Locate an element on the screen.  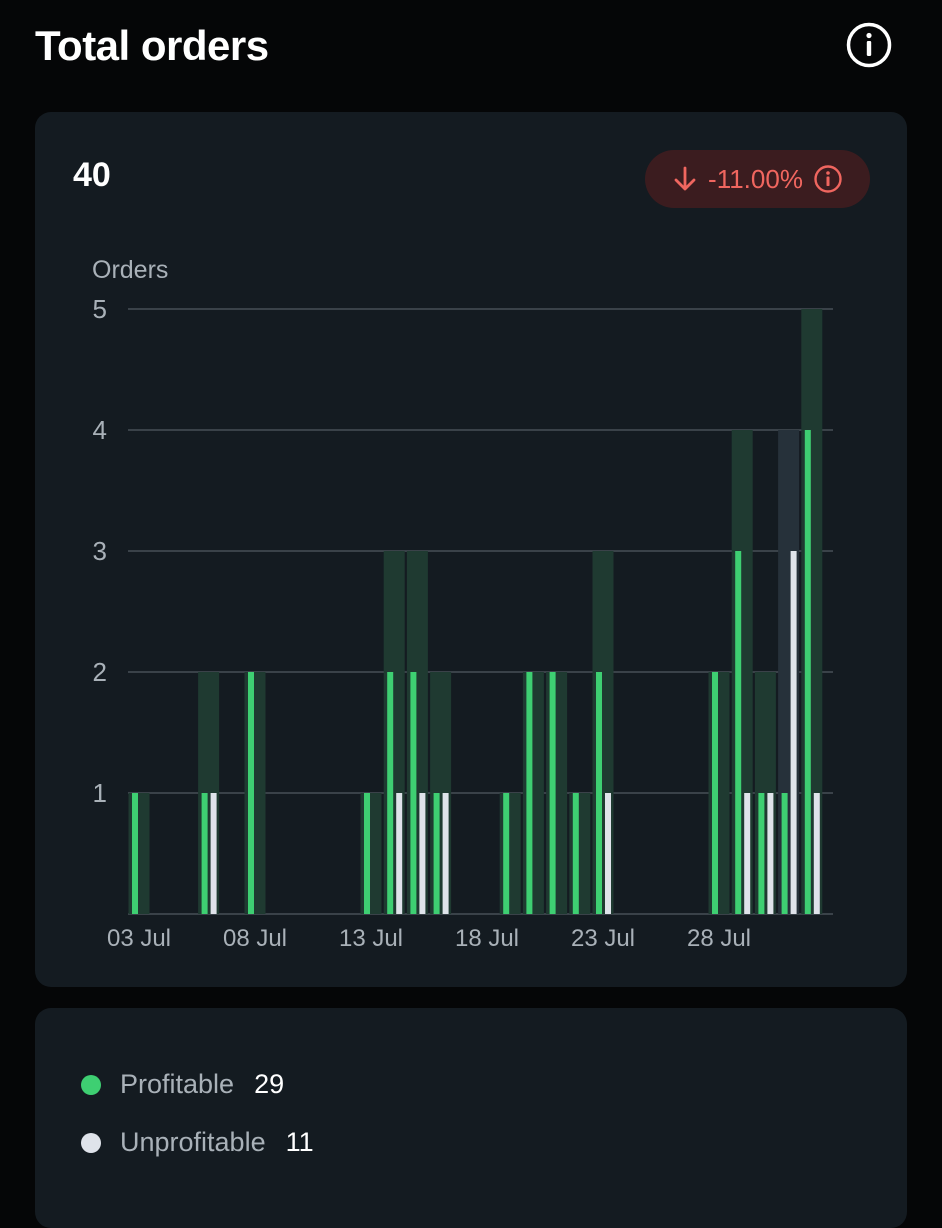
x-tick-label: 28 Jul is located at coordinates (719, 938).